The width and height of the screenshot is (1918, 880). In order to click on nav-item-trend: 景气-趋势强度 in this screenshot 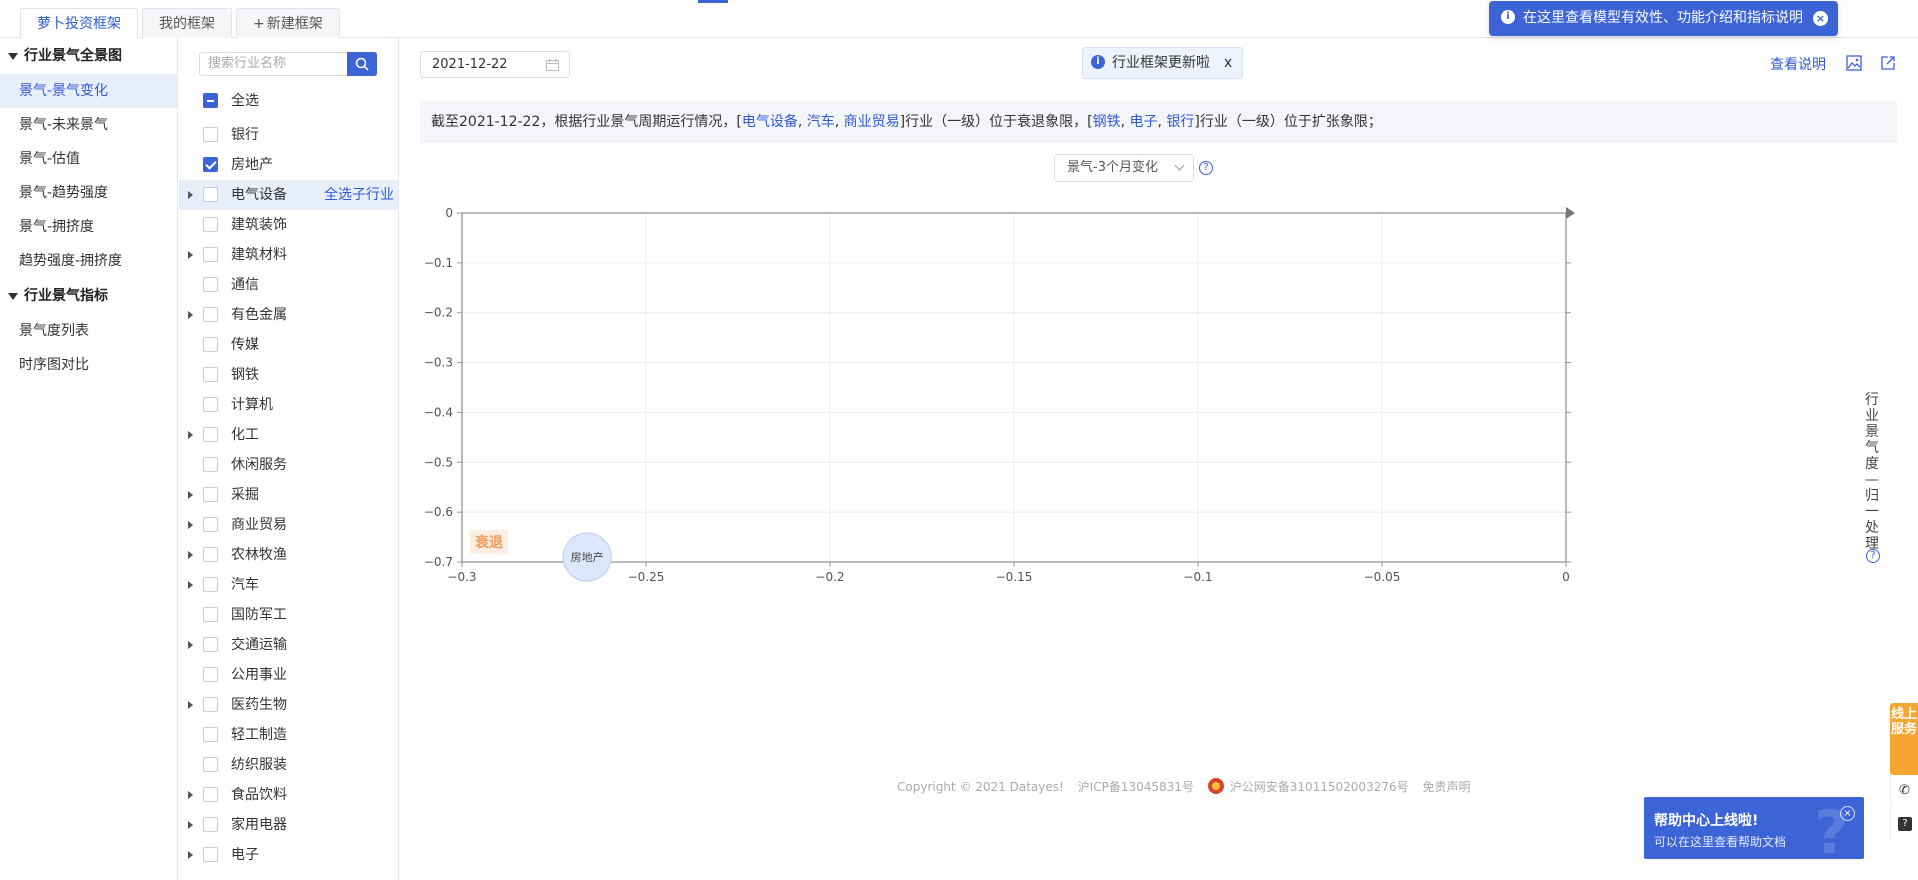, I will do `click(64, 193)`.